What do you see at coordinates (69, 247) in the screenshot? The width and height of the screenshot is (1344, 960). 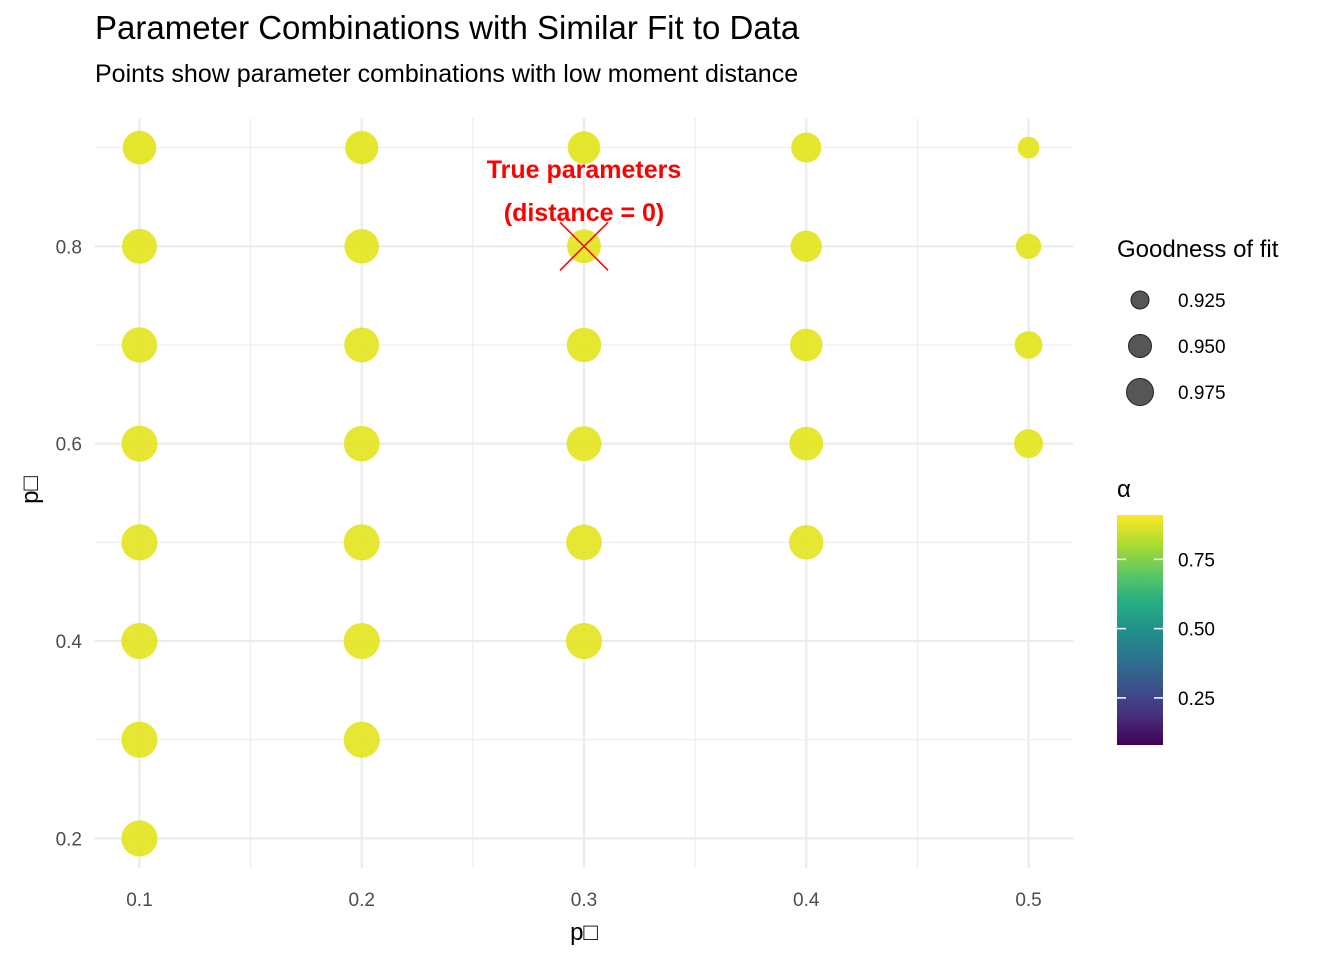 I see `y-tick-label: 0.8` at bounding box center [69, 247].